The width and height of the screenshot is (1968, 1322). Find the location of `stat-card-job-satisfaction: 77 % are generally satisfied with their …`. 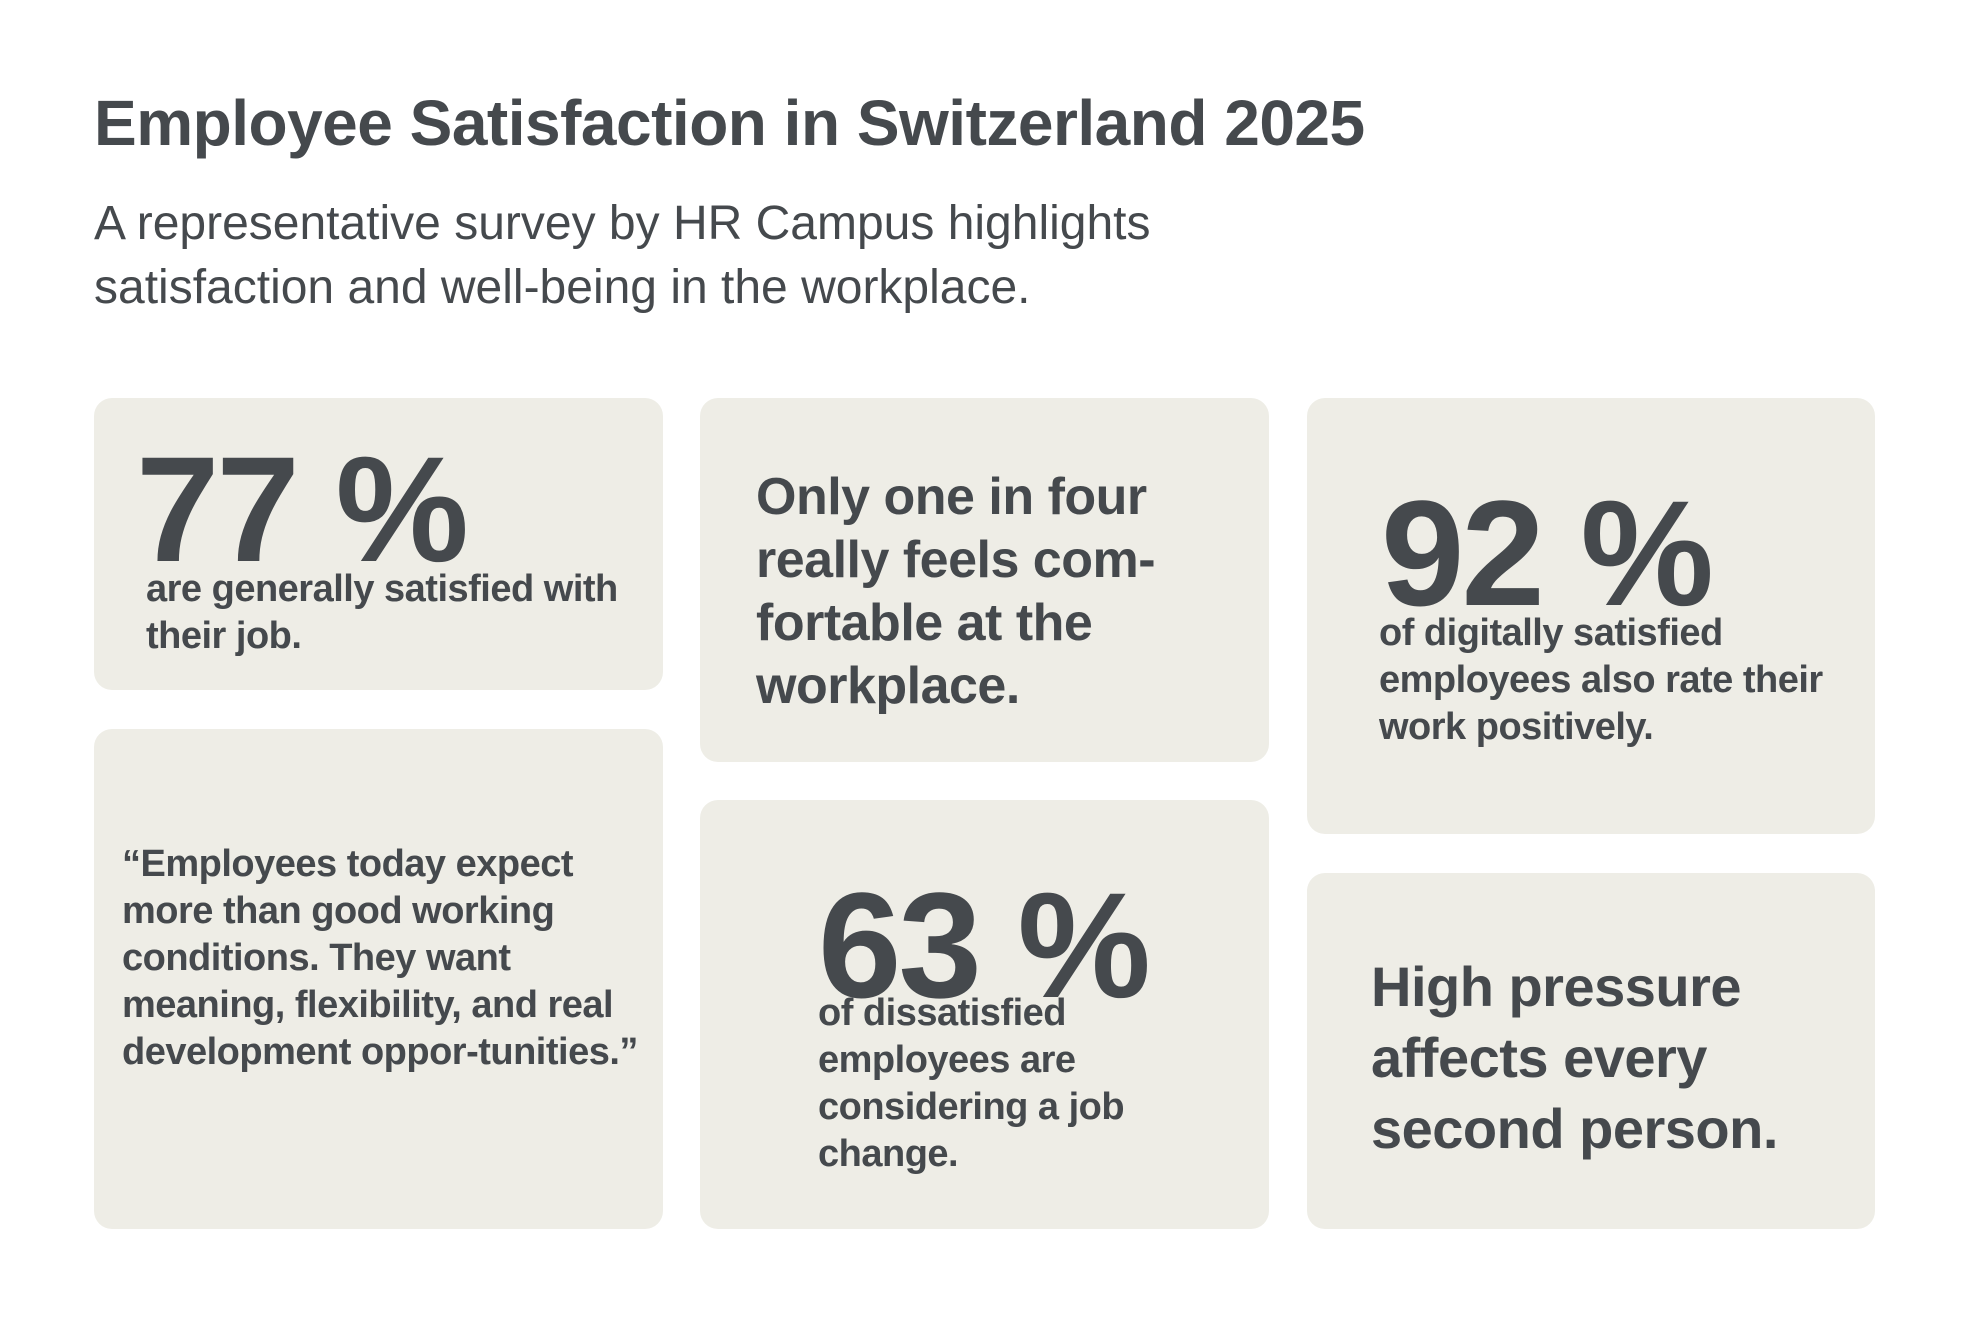

stat-card-job-satisfaction: 77 % are generally satisfied with their … is located at coordinates (378, 544).